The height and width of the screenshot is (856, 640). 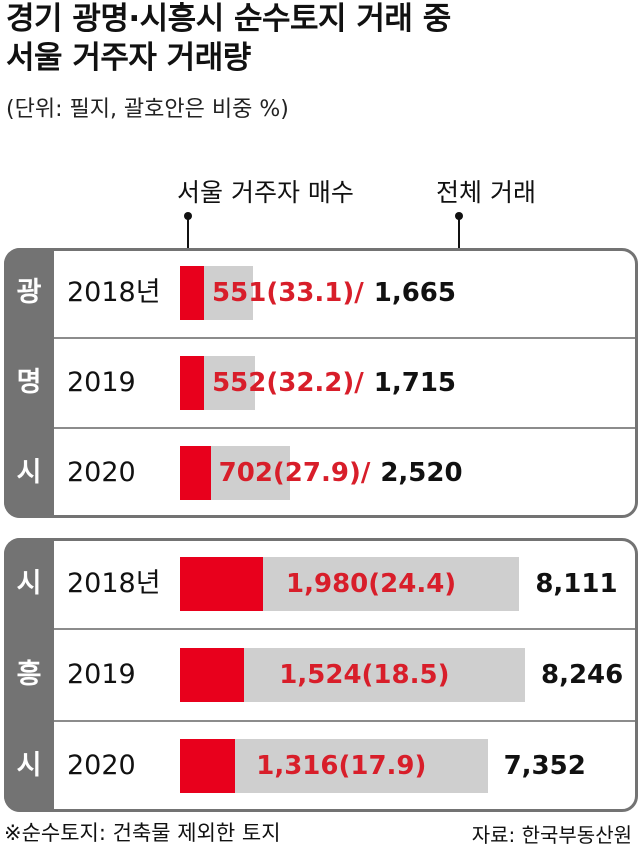 What do you see at coordinates (228, 19) in the screenshot?
I see `title-line-1: 경기 광명·시흥시 순수토지 거래 중` at bounding box center [228, 19].